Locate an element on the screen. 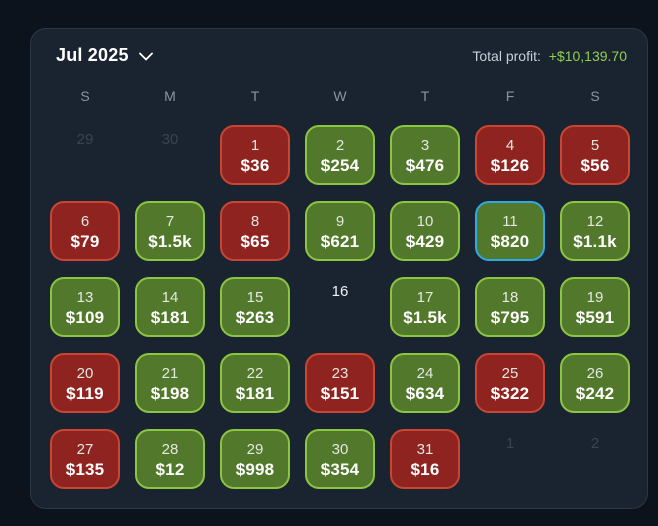 This screenshot has width=658, height=526. day-cell-2: 2 $254 is located at coordinates (340, 155).